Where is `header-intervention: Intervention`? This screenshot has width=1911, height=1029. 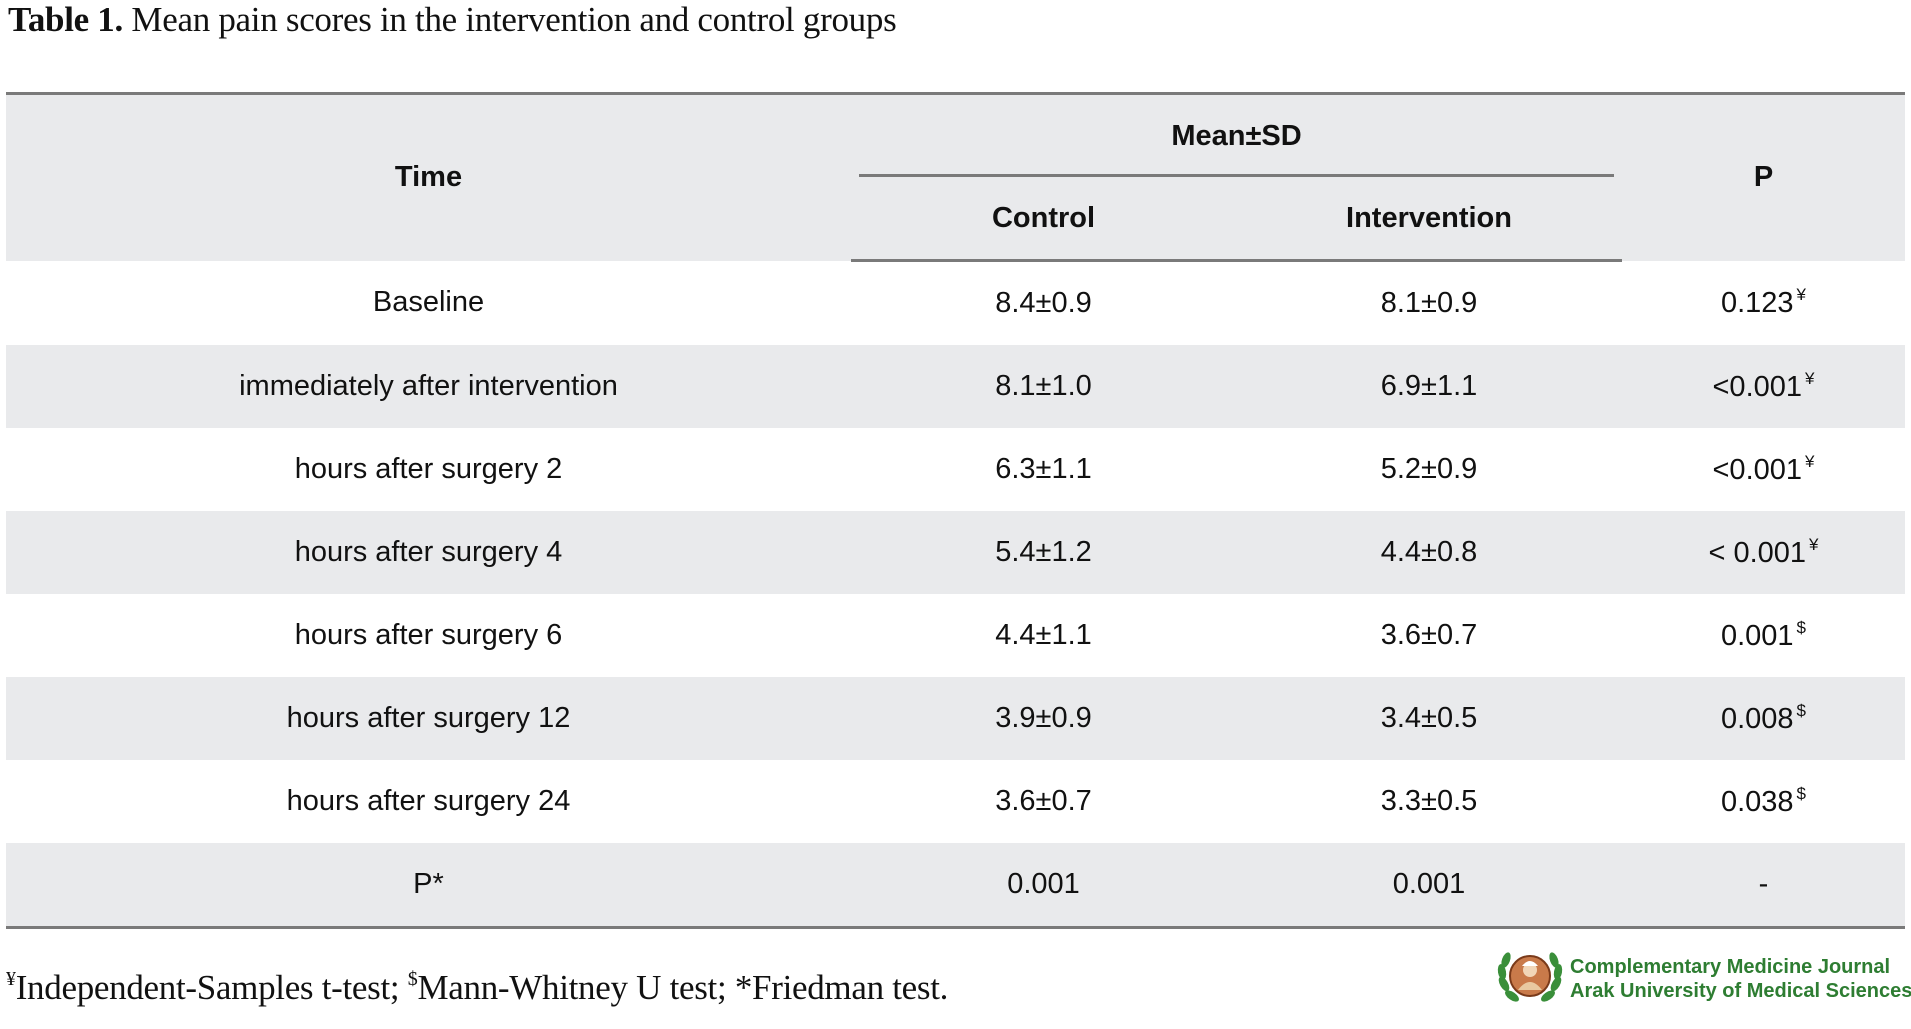 header-intervention: Intervention is located at coordinates (1429, 219).